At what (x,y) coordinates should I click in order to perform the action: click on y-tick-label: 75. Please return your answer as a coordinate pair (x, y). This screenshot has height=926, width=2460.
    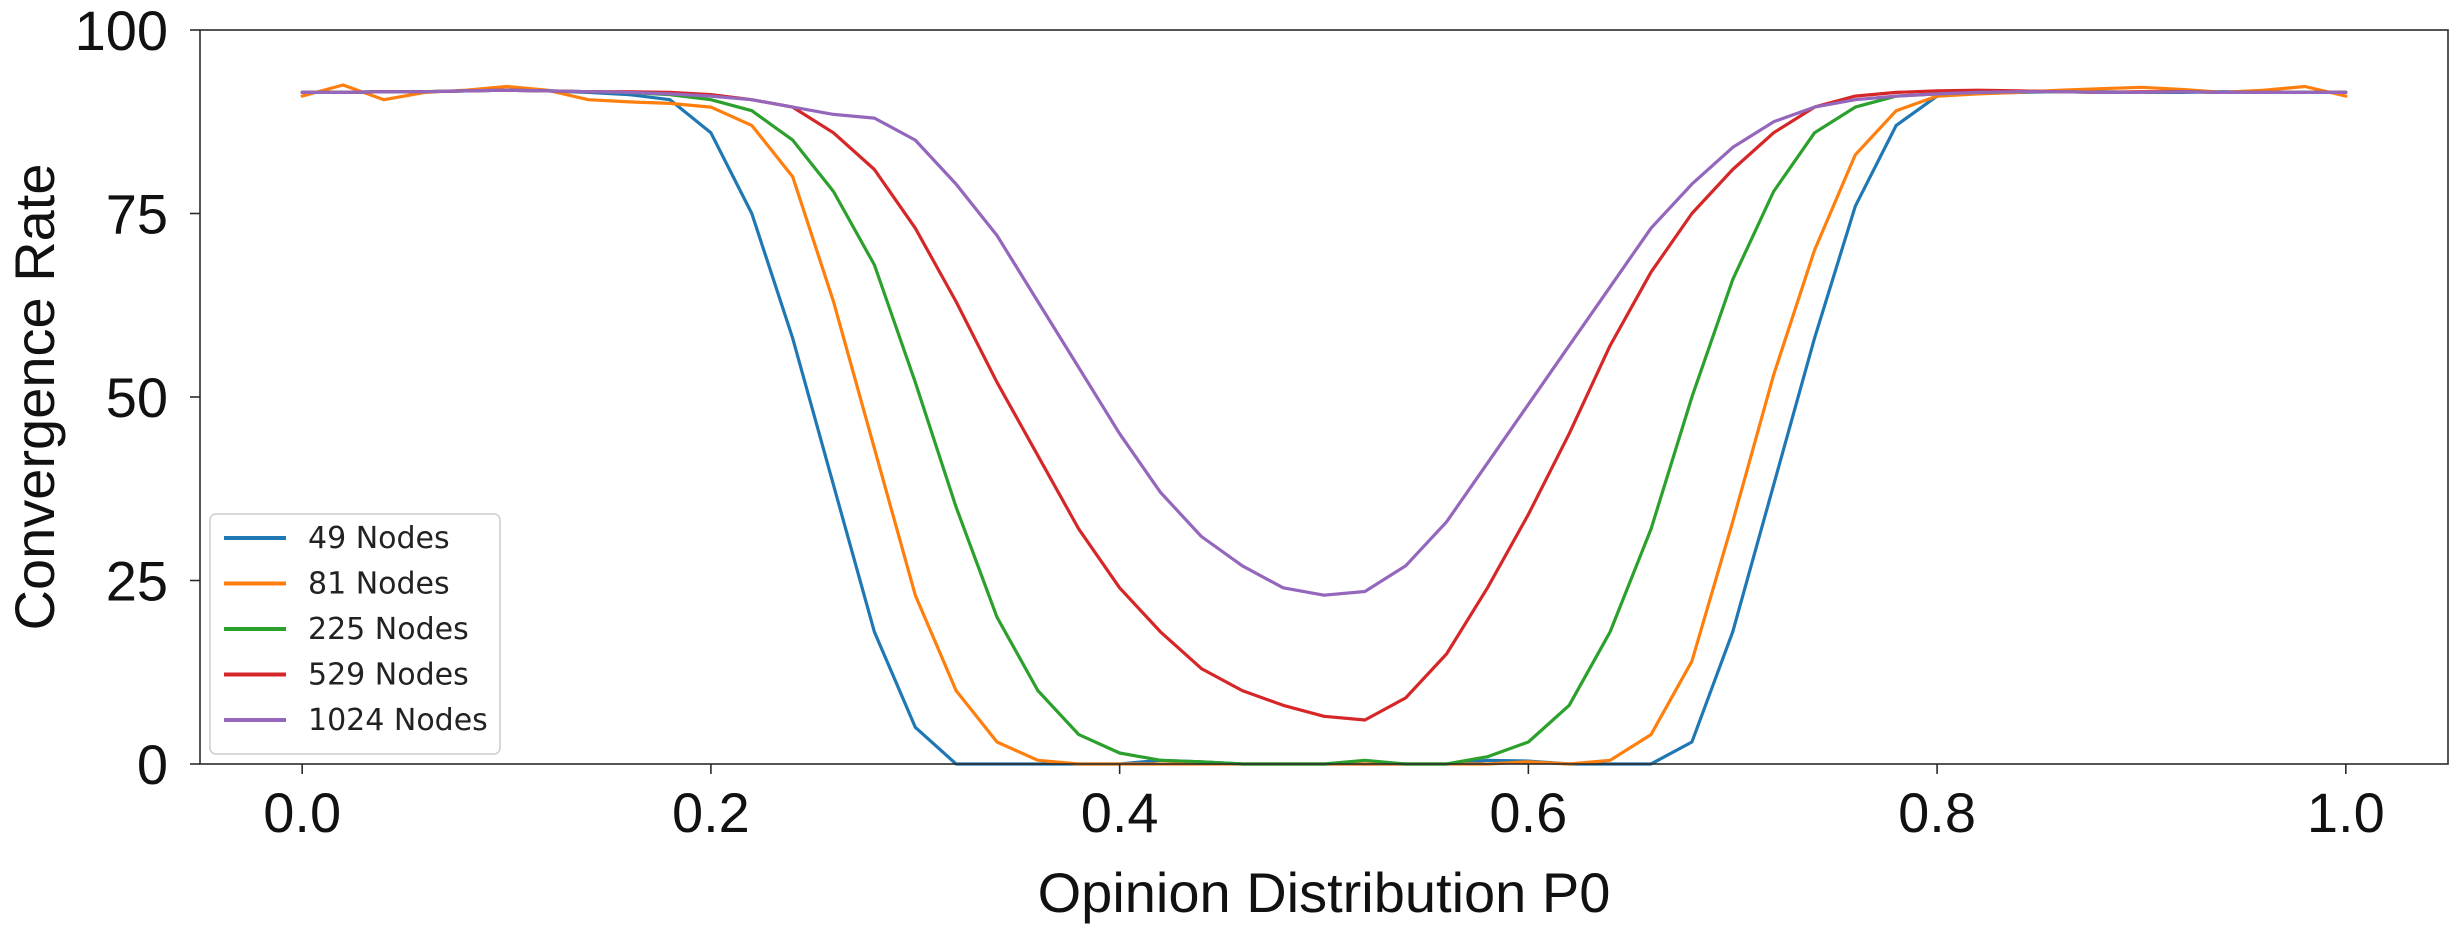
    Looking at the image, I should click on (137, 214).